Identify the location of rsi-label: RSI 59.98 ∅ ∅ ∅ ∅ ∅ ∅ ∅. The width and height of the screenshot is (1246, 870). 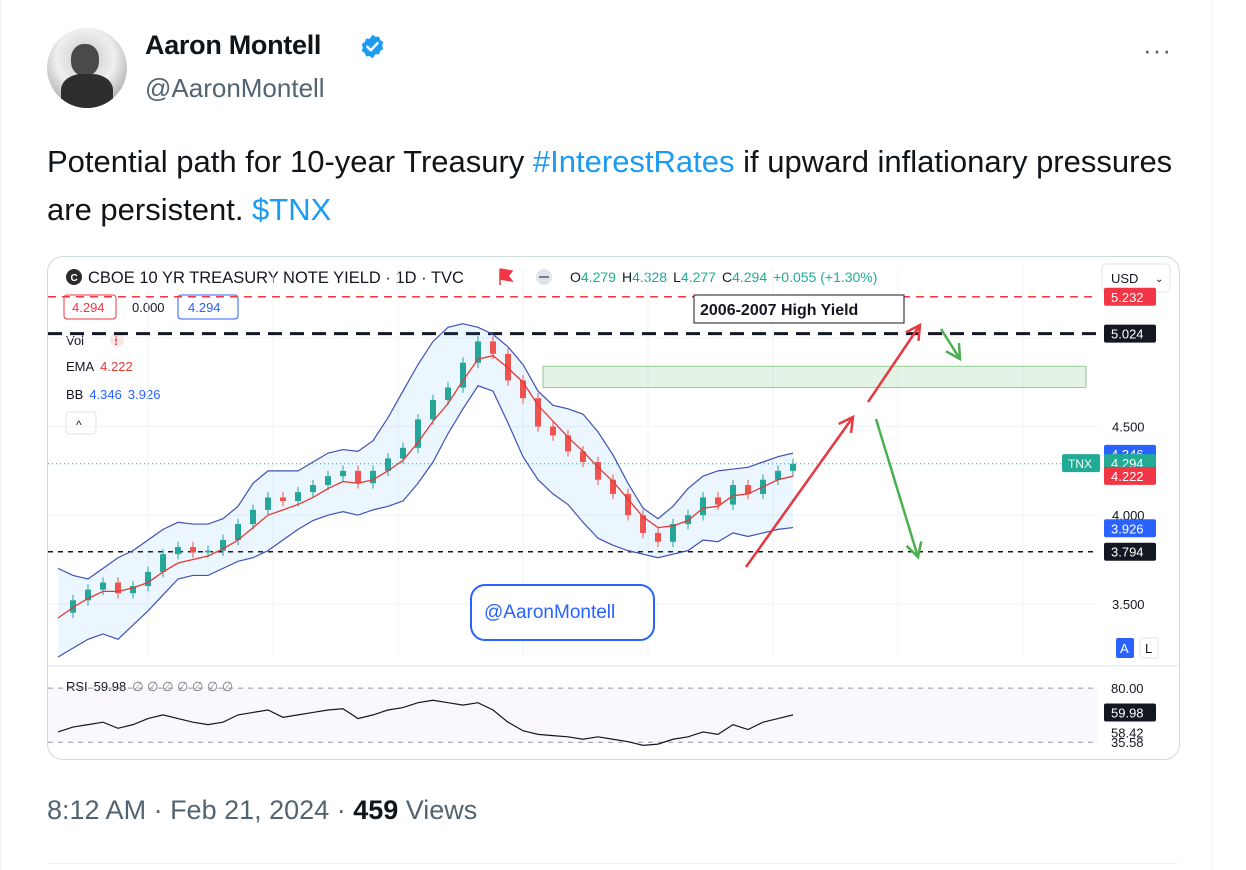
(149, 686).